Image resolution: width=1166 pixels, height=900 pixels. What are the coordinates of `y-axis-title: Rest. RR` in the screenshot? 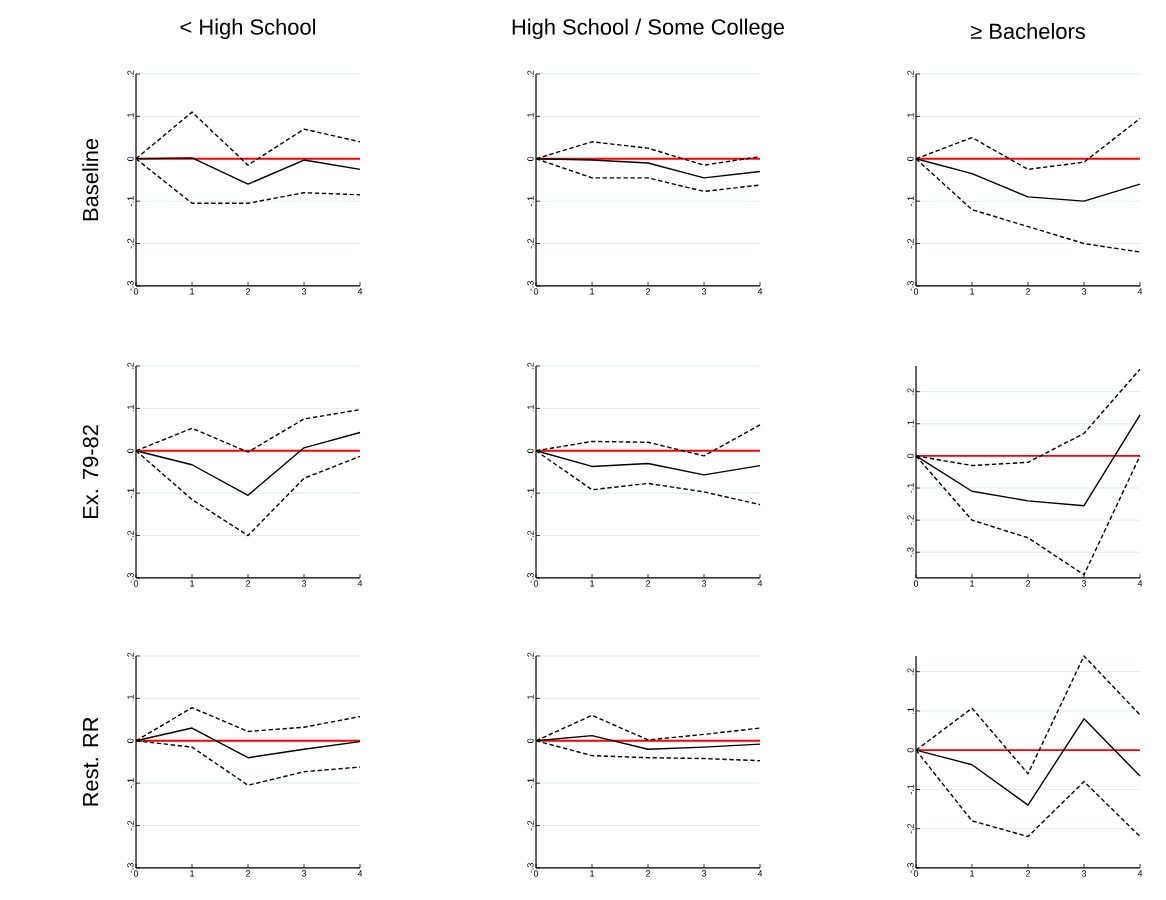 It's located at (91, 761).